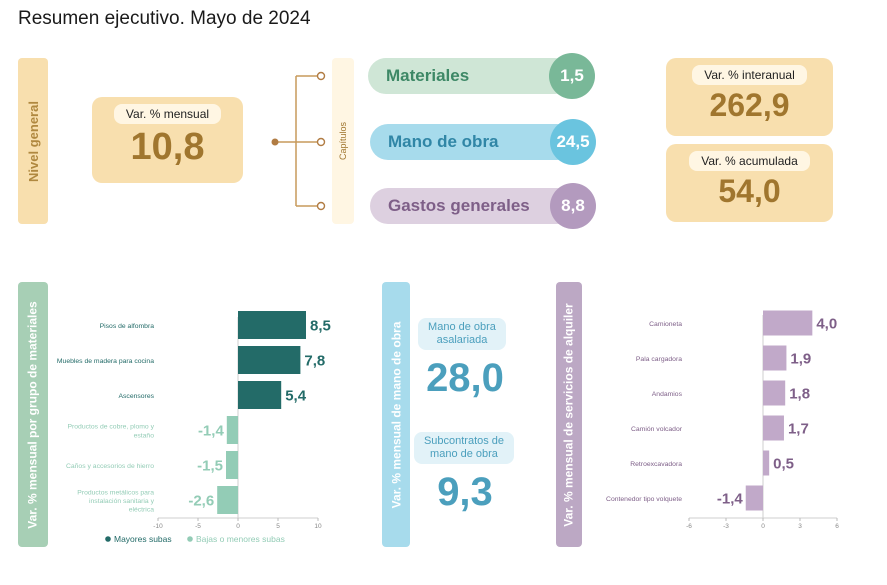  I want to click on var-interanual-box: Var. % interanual 262,9, so click(749, 97).